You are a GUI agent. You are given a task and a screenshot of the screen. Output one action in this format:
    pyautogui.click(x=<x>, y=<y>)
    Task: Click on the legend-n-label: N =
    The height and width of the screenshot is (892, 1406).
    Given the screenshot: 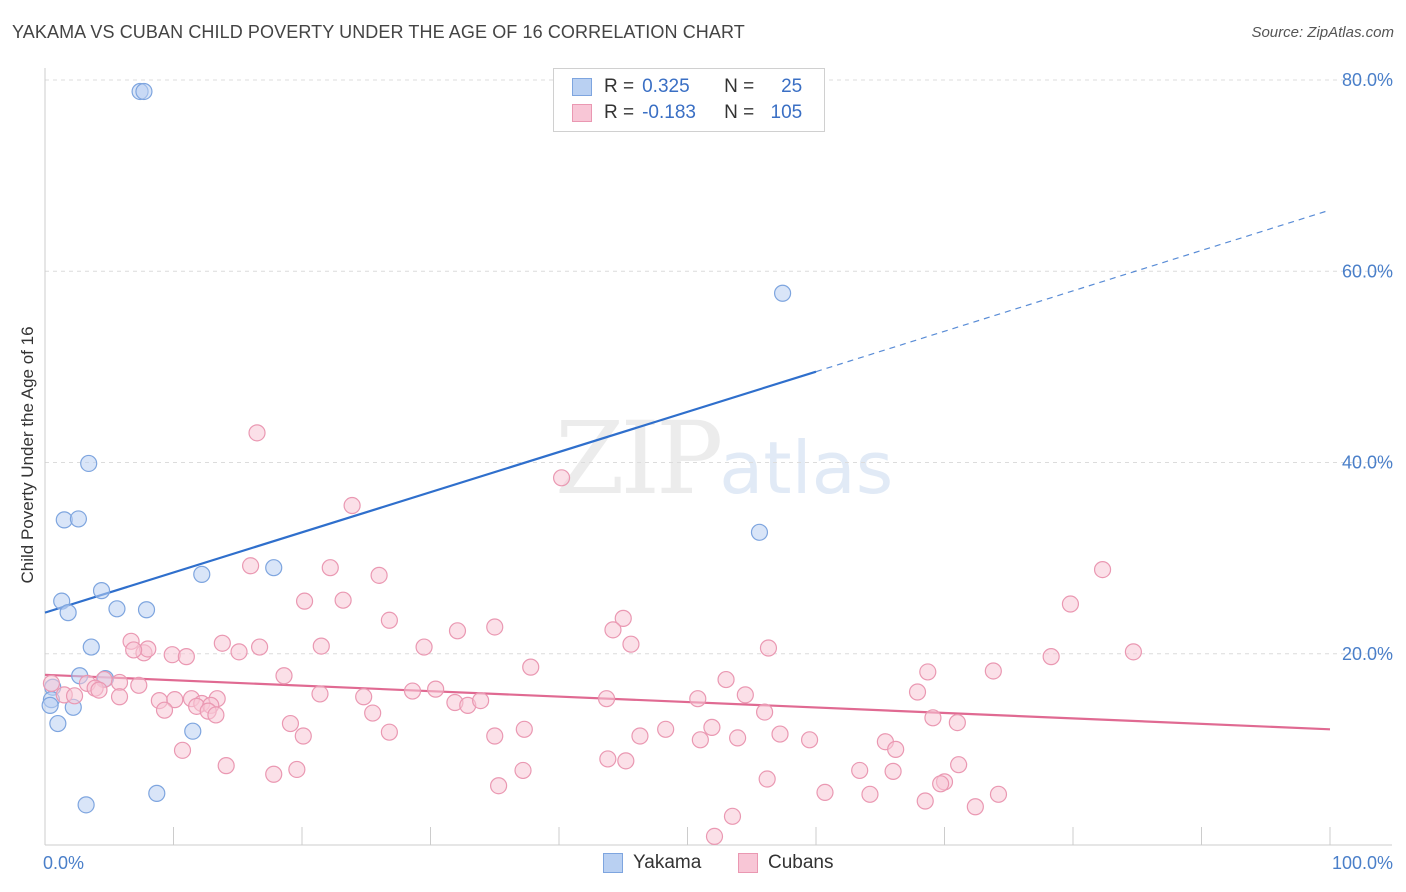 What is the action you would take?
    pyautogui.click(x=739, y=86)
    